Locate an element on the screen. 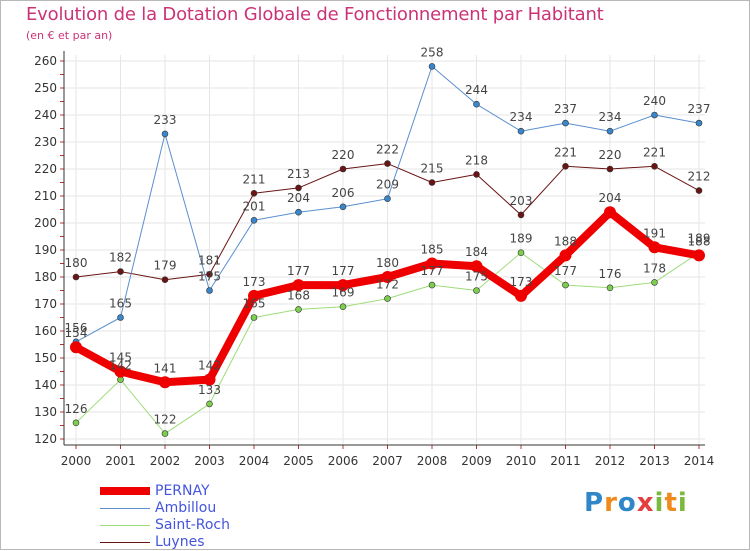 The height and width of the screenshot is (551, 750). data-label-luynes: 211 is located at coordinates (254, 179).